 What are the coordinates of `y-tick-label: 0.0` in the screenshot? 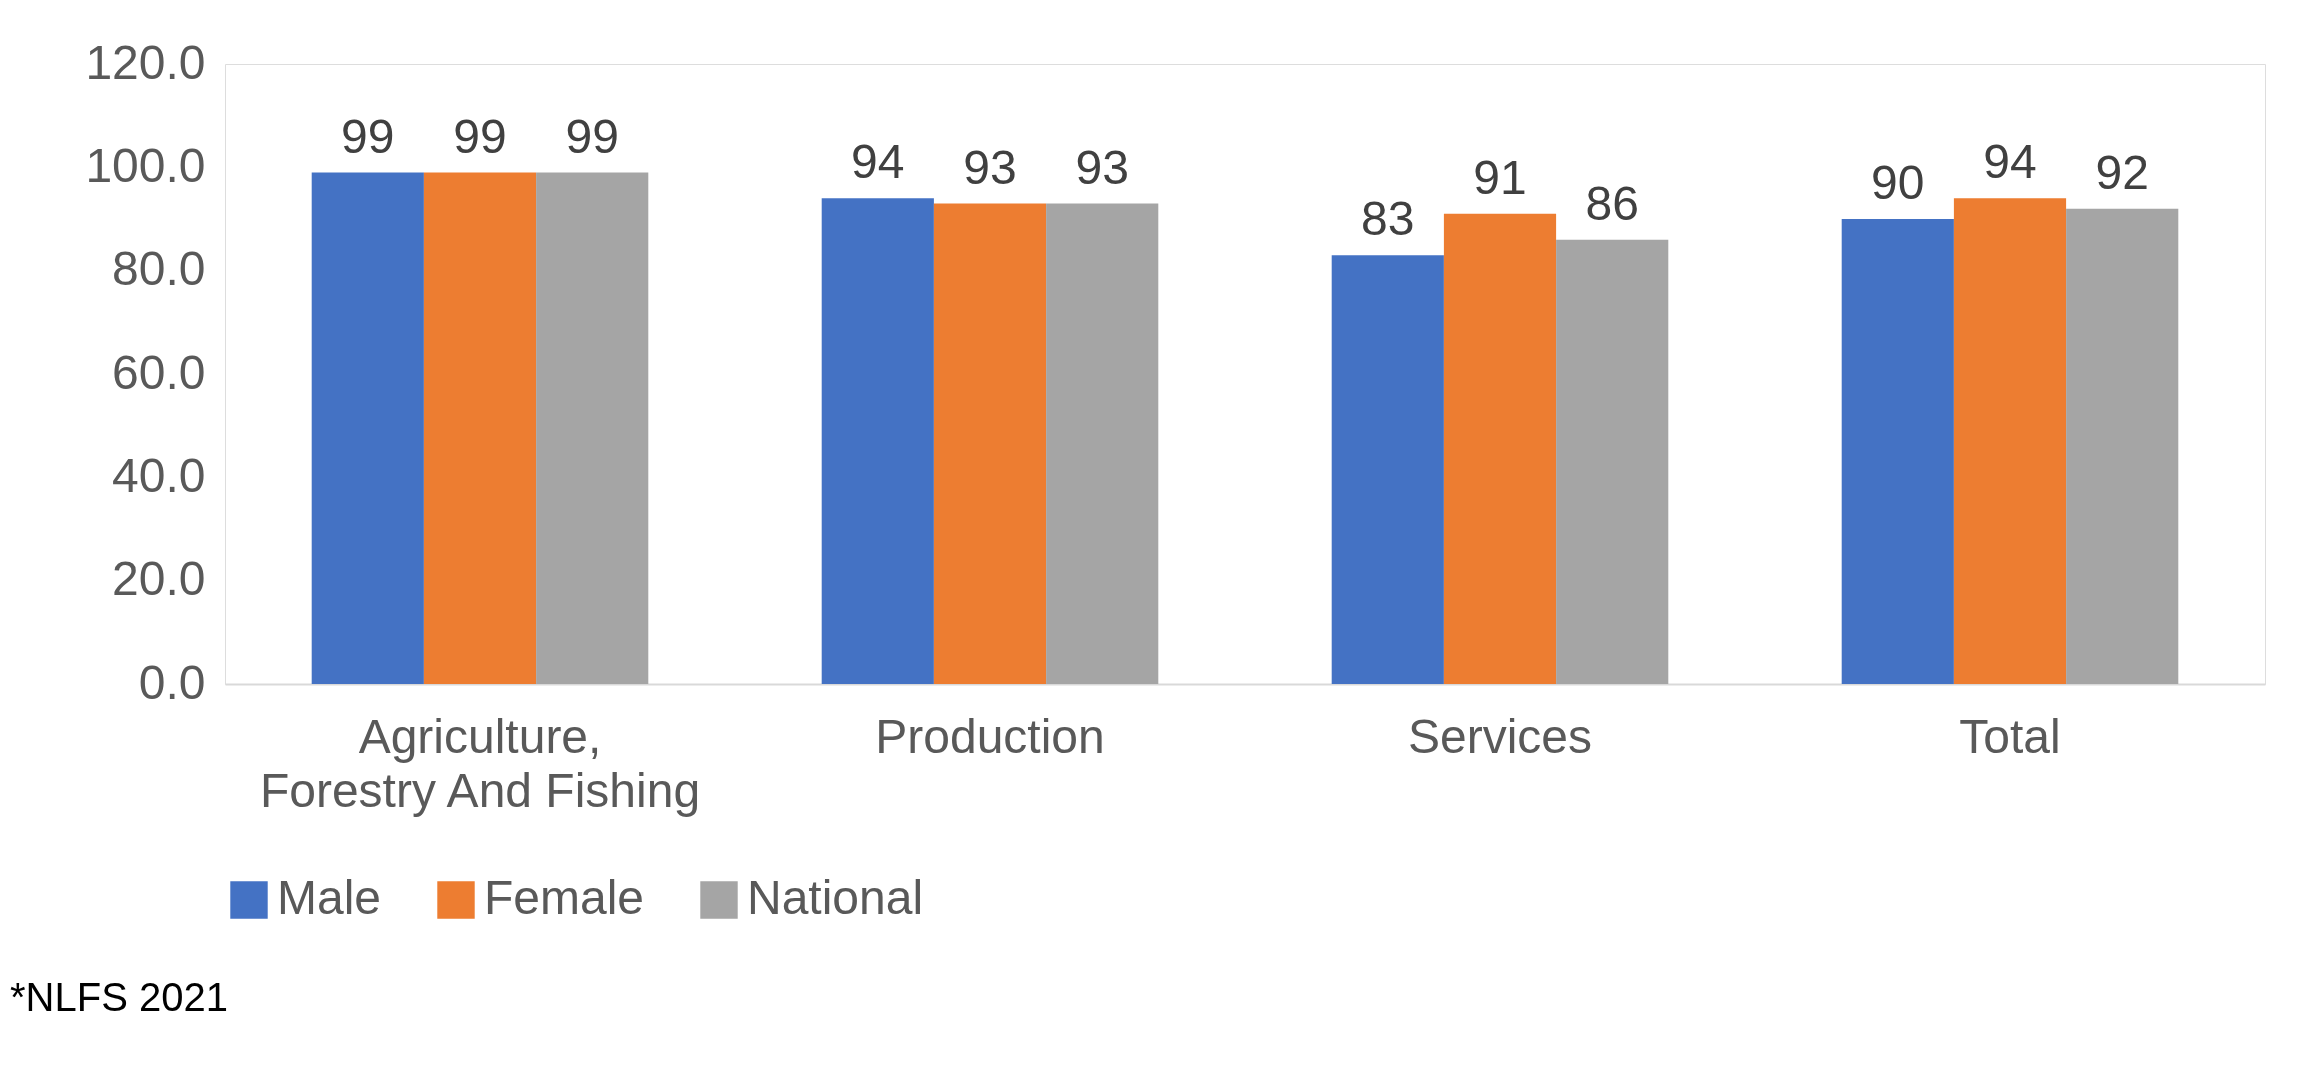 It's located at (172, 682).